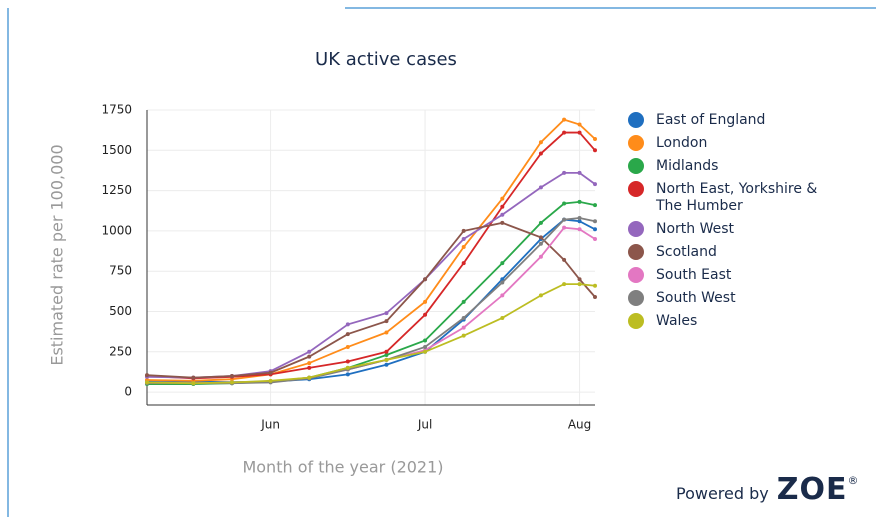 The height and width of the screenshot is (517, 876). I want to click on legend-item: East of England, so click(728, 120).